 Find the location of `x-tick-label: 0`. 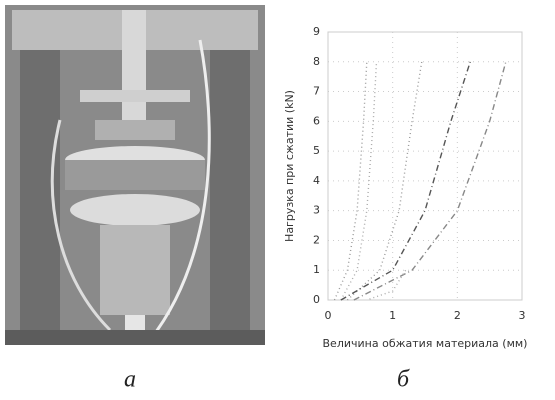

x-tick-label: 0 is located at coordinates (328, 315).